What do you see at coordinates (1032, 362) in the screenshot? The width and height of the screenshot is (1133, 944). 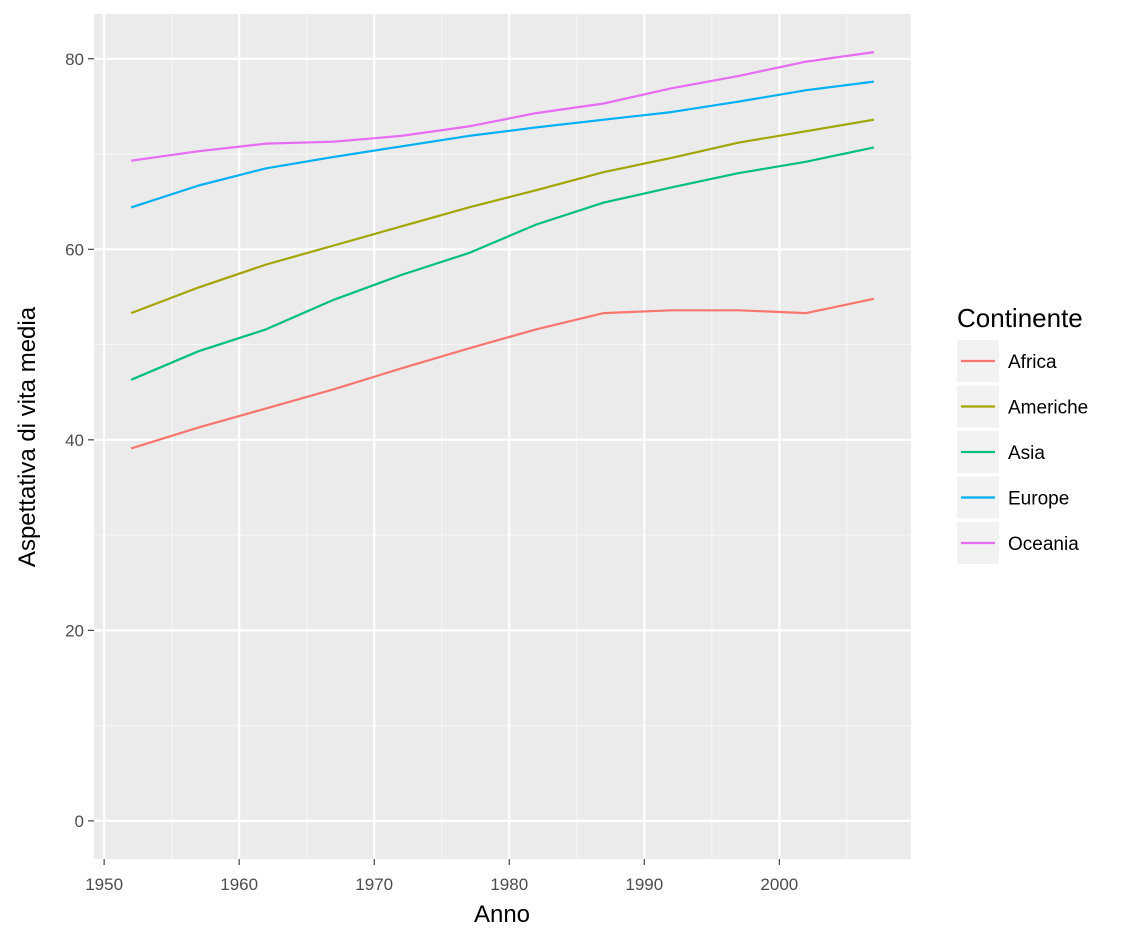 I see `legend-label-africa: Africa` at bounding box center [1032, 362].